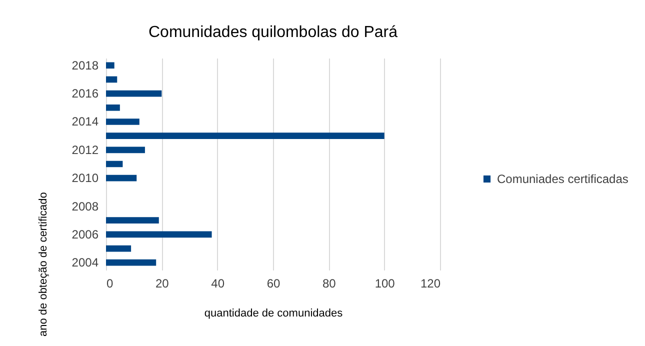 This screenshot has height=346, width=645. I want to click on y-tick-label: 2004, so click(85, 263).